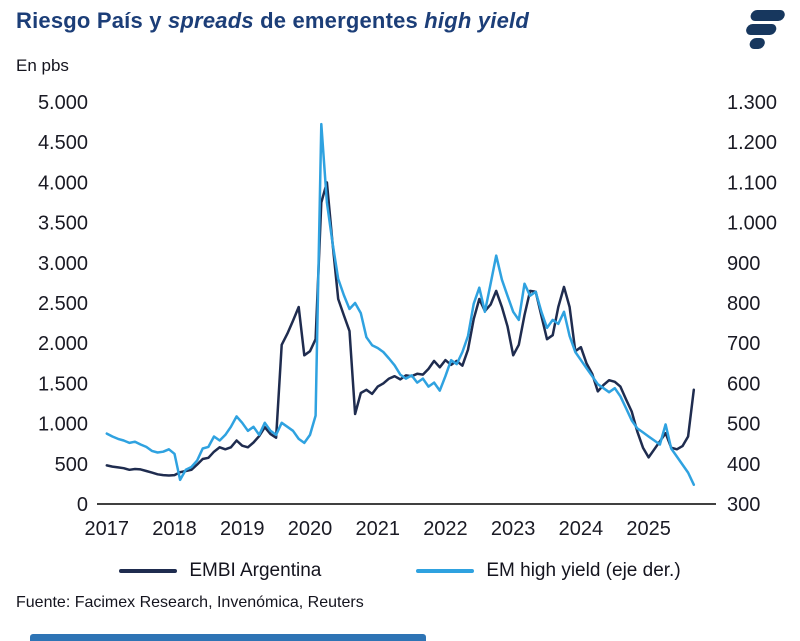 The height and width of the screenshot is (641, 800). What do you see at coordinates (743, 304) in the screenshot?
I see `svg-text: 800` at bounding box center [743, 304].